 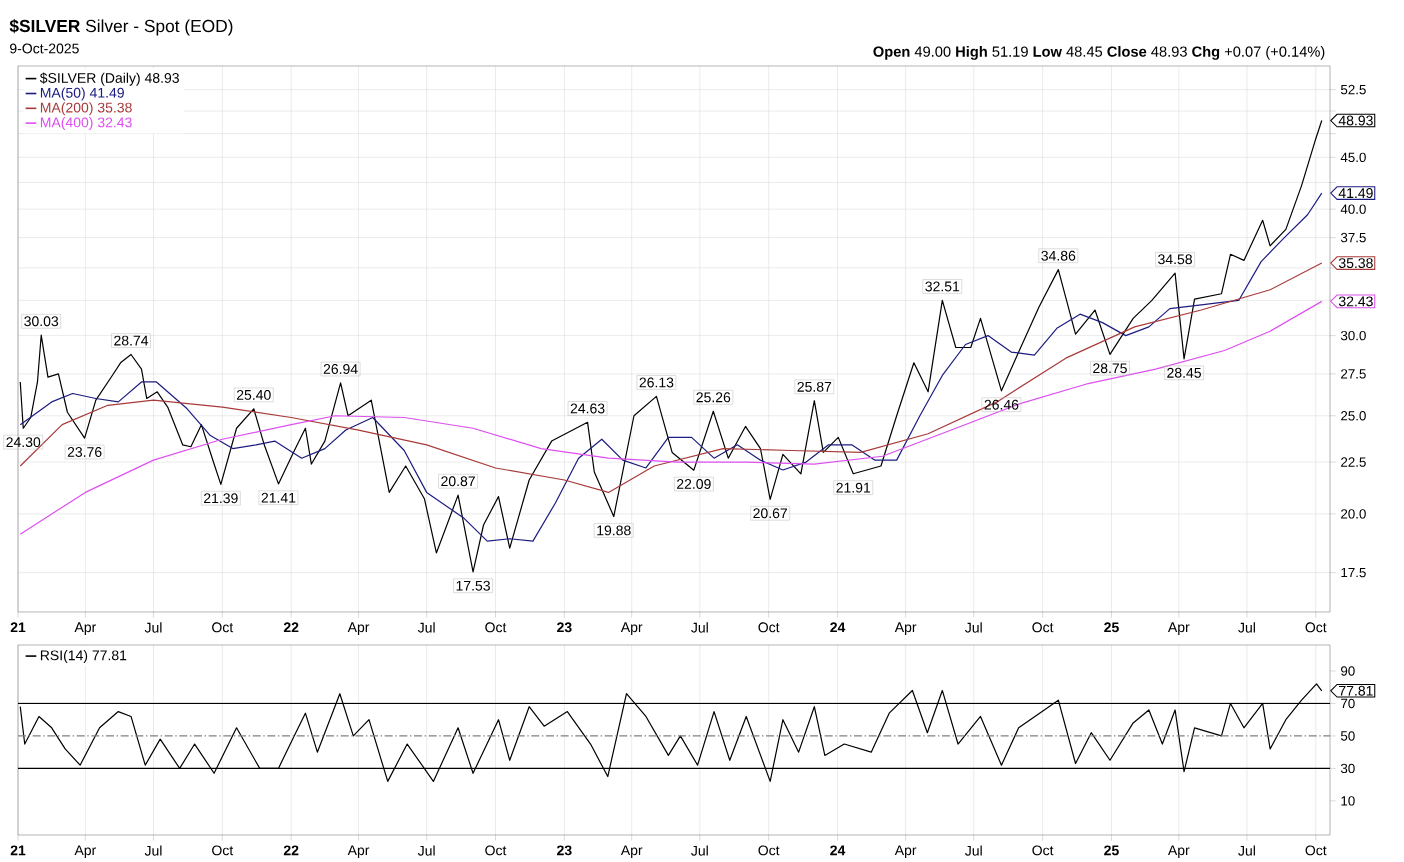 What do you see at coordinates (1353, 209) in the screenshot?
I see `y-tick-label: 40.0` at bounding box center [1353, 209].